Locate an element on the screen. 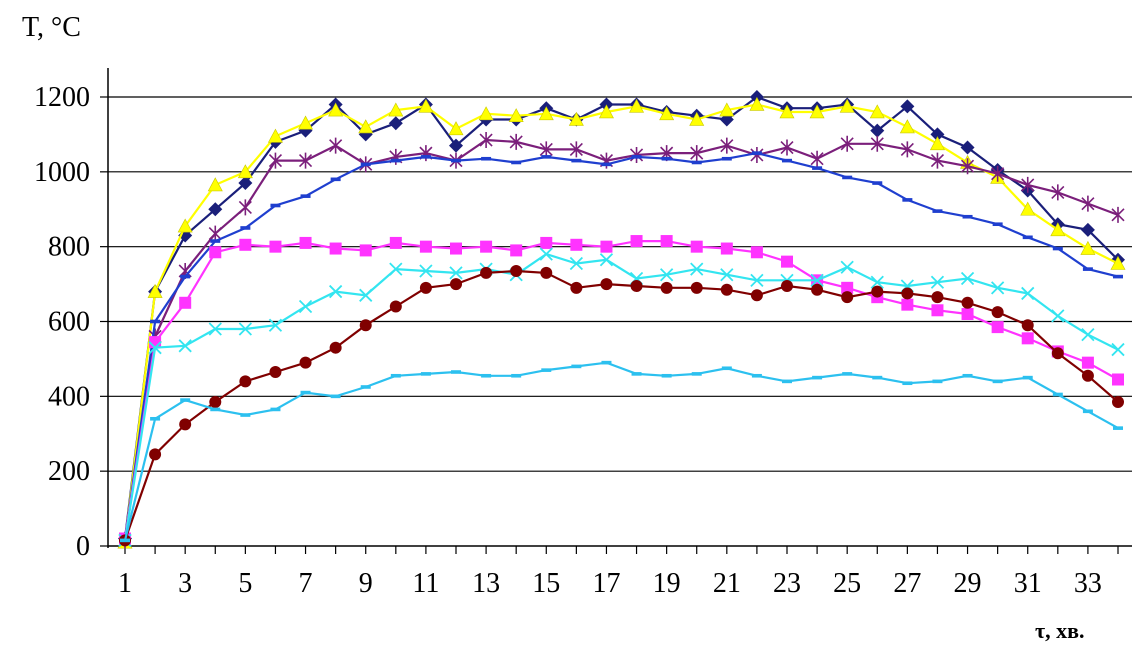 The image size is (1140, 645). x-tick-label-13: 13 is located at coordinates (486, 583).